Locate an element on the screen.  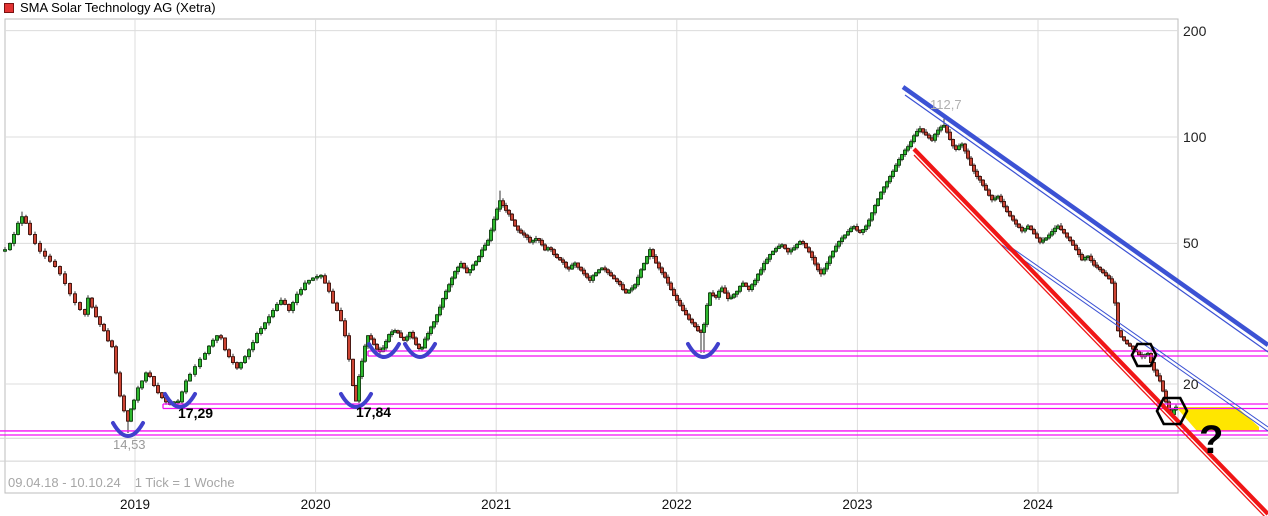
y-axis-label: 100 is located at coordinates (1195, 137).